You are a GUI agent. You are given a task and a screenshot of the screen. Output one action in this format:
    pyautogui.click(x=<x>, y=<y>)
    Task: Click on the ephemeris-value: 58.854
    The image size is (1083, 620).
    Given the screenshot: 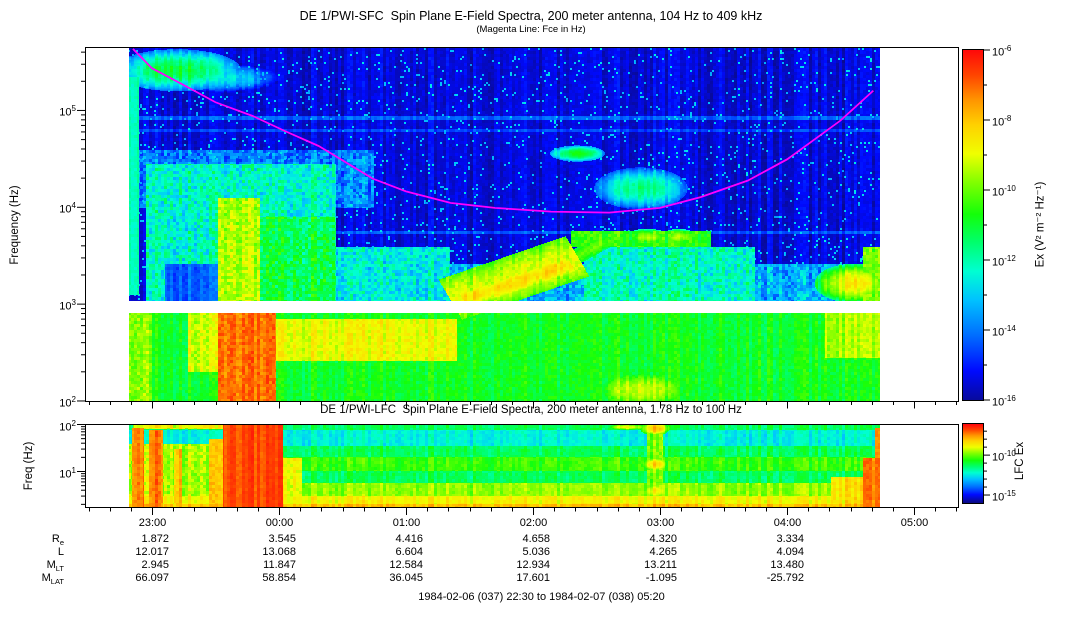 What is the action you would take?
    pyautogui.click(x=279, y=578)
    